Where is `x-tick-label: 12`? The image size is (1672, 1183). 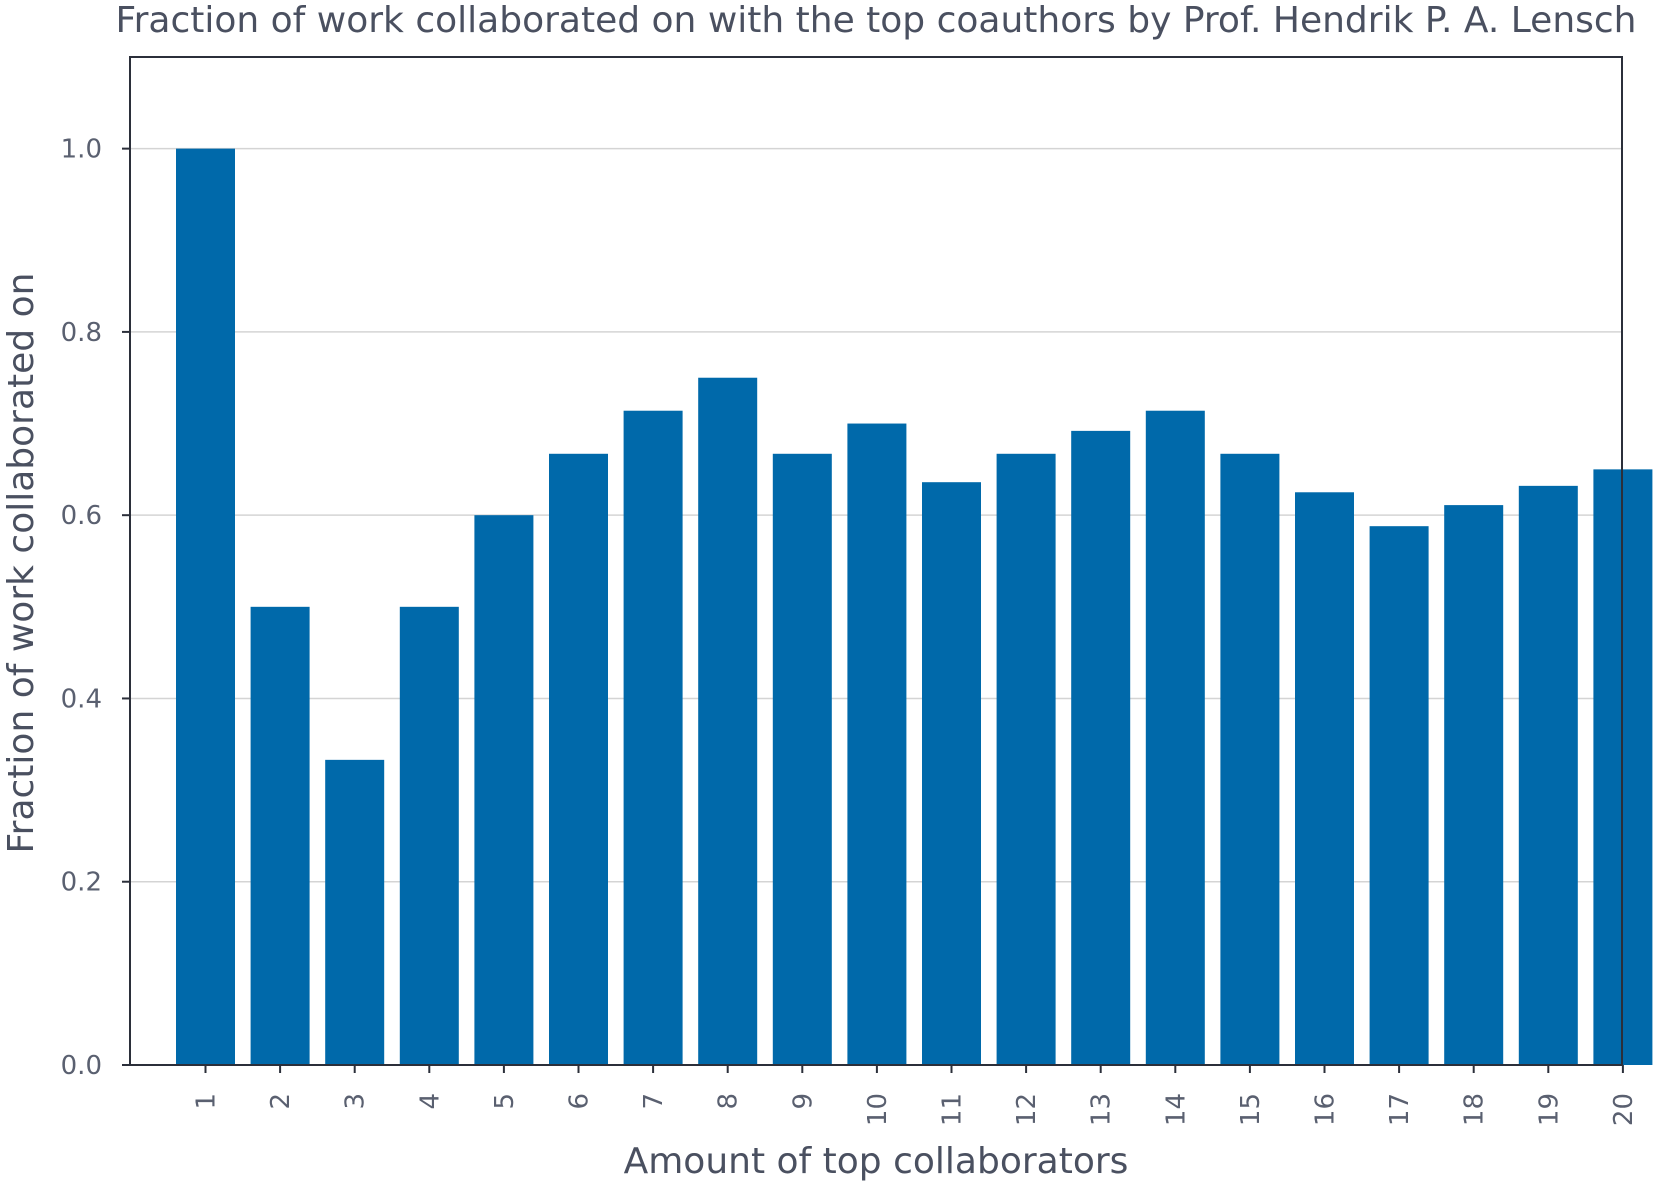 x-tick-label: 12 is located at coordinates (1027, 1109).